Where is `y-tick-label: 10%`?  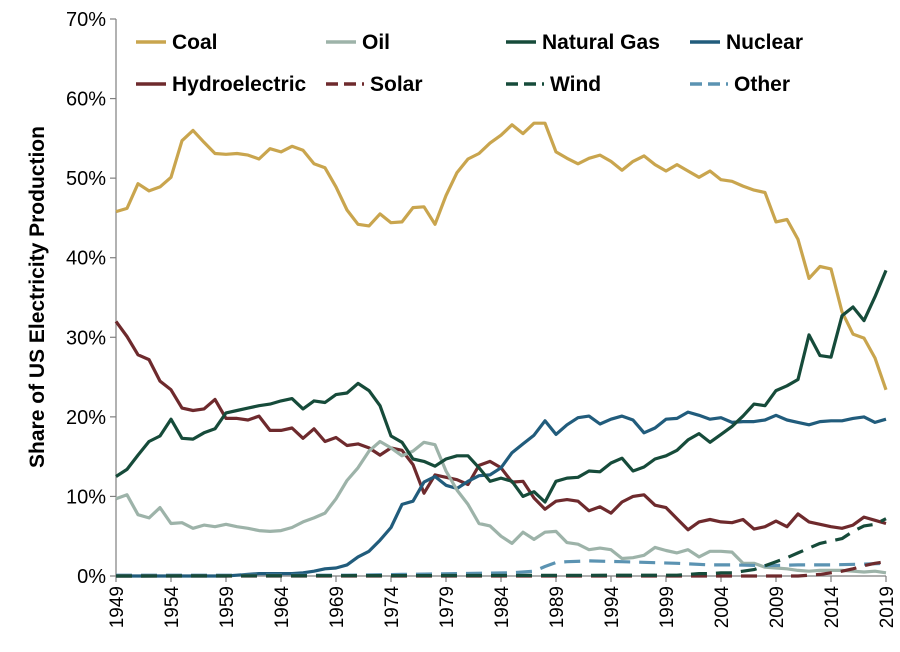 y-tick-label: 10% is located at coordinates (86, 497).